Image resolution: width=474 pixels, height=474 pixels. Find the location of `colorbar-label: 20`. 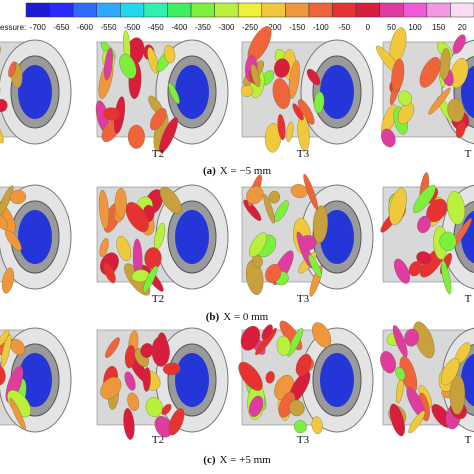

colorbar-label: 20 is located at coordinates (462, 27).